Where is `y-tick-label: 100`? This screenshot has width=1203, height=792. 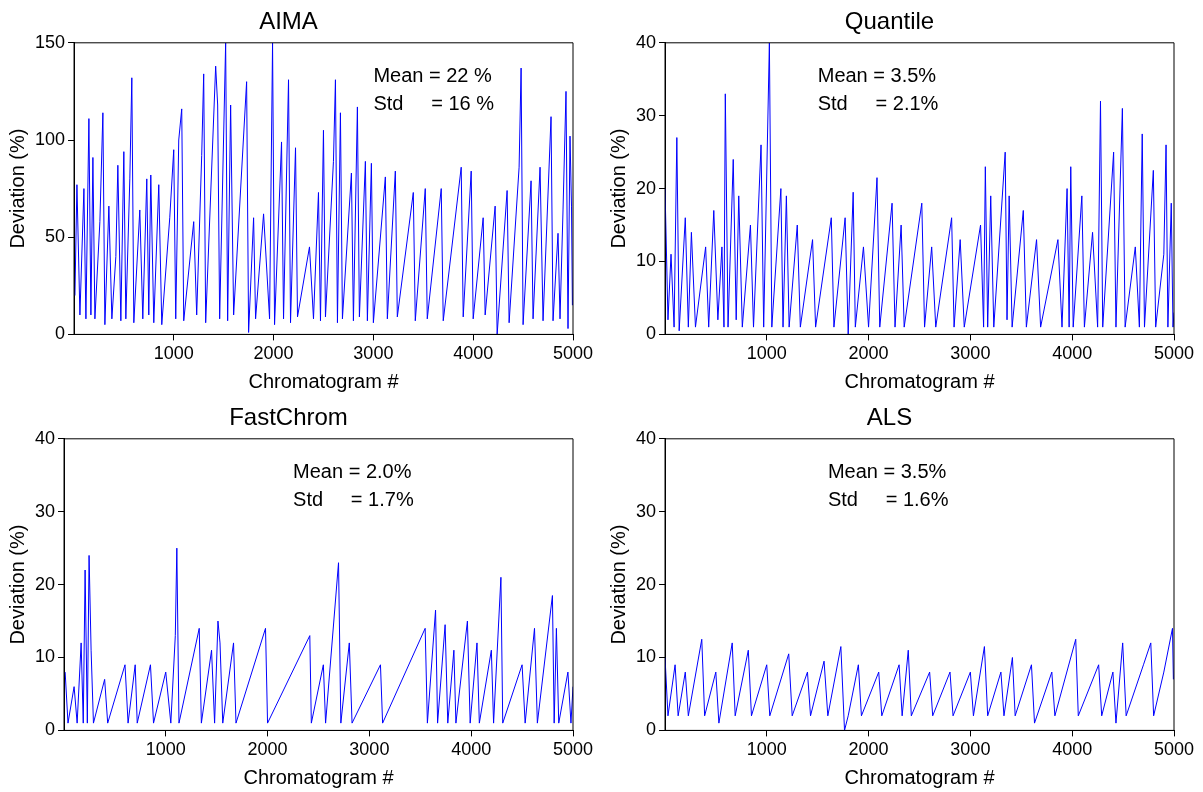
y-tick-label: 100 is located at coordinates (50, 138).